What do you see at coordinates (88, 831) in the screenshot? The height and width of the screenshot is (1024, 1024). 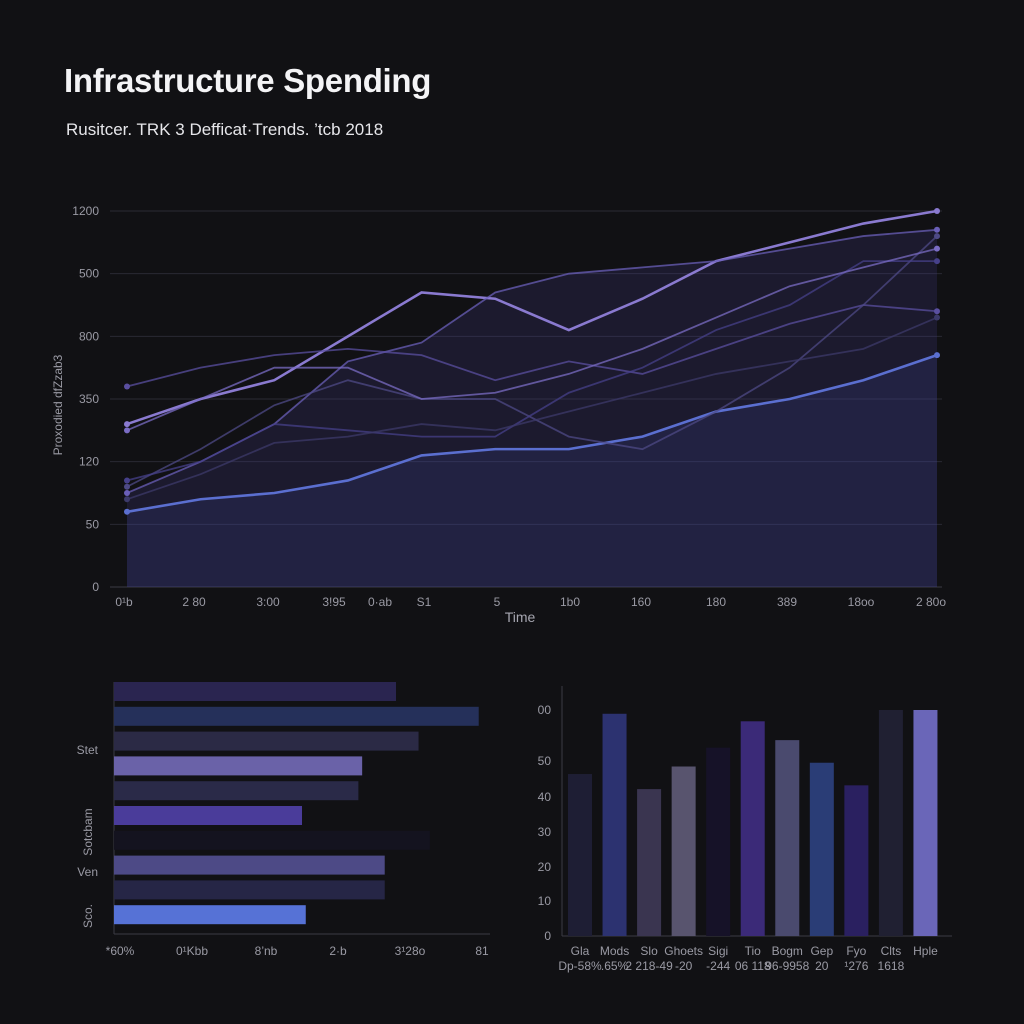 I see `hbar-category-label: Sotcbam` at bounding box center [88, 831].